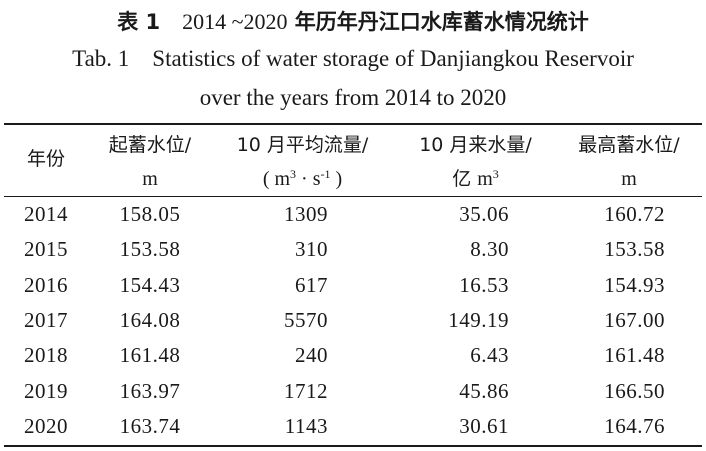 This screenshot has height=451, width=706. I want to click on table-cell: 310, so click(311, 249).